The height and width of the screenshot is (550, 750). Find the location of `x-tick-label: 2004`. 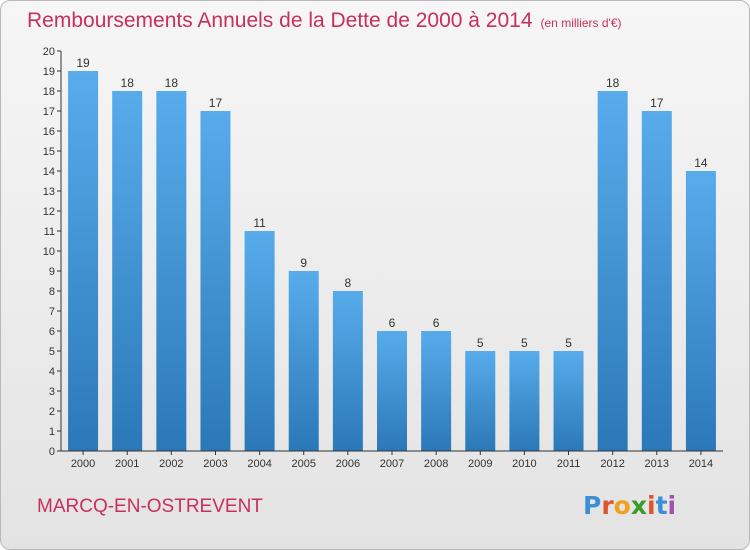

x-tick-label: 2004 is located at coordinates (259, 464).